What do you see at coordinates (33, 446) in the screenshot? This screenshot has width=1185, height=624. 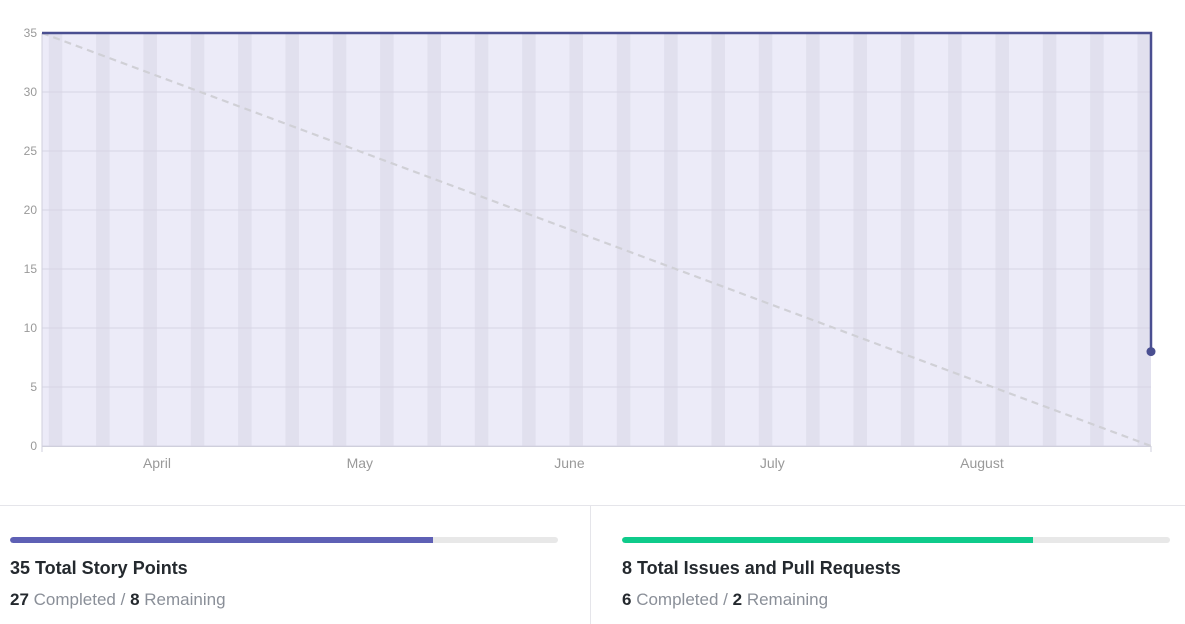 I see `y-tick-label: 0` at bounding box center [33, 446].